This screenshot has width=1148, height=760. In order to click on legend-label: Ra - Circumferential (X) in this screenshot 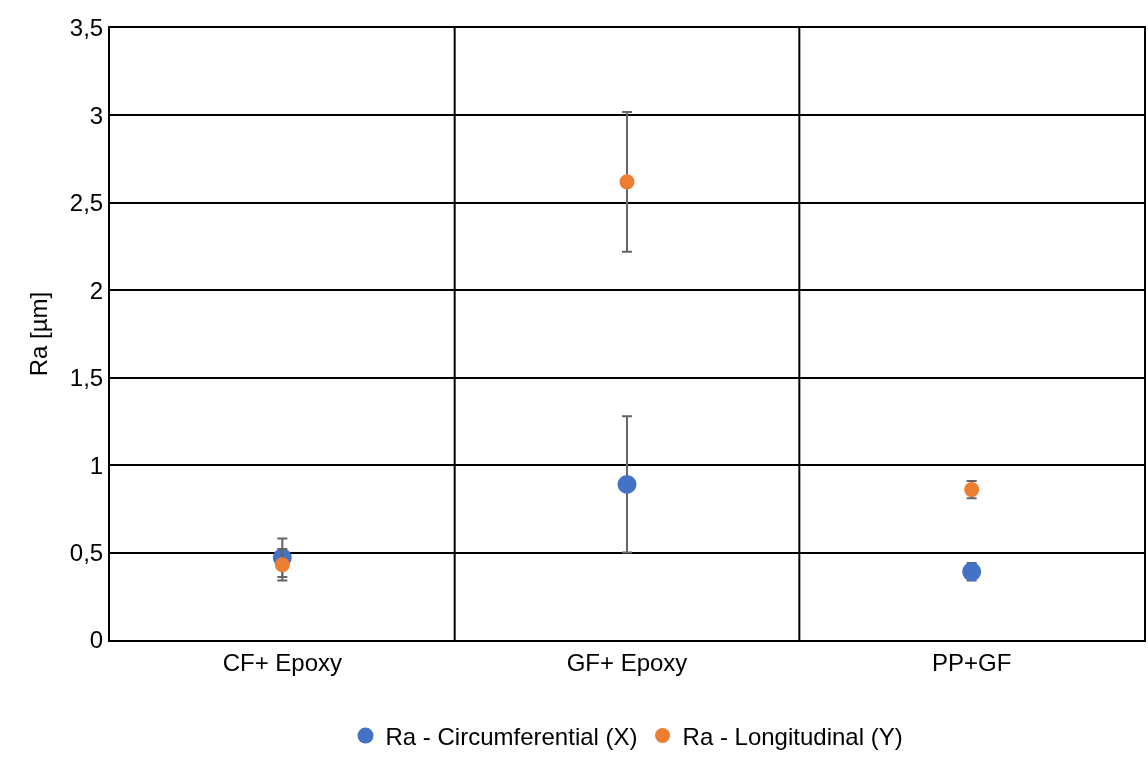, I will do `click(511, 736)`.